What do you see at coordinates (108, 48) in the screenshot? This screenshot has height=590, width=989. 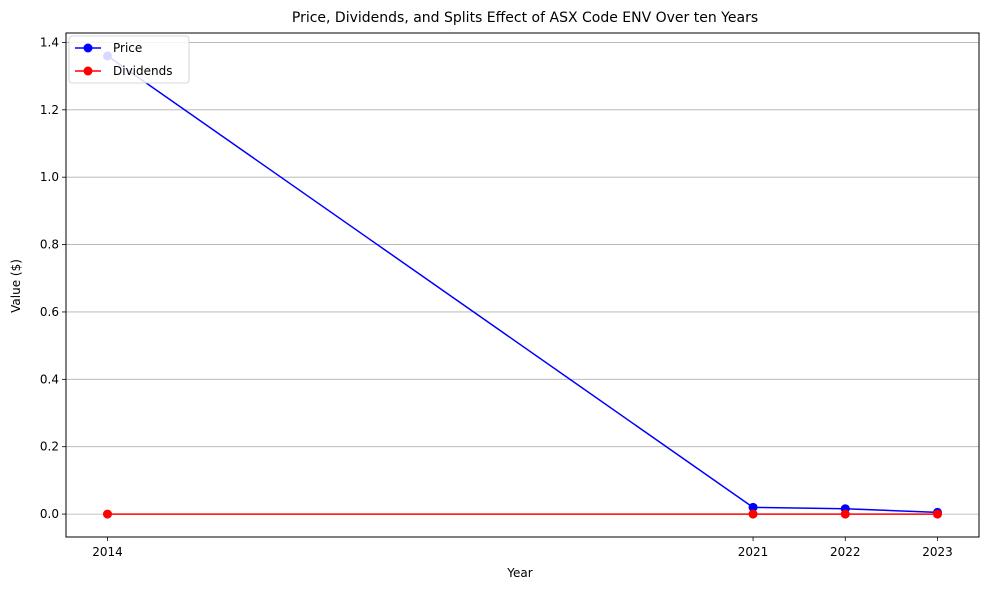 I see `legend-item: Price` at bounding box center [108, 48].